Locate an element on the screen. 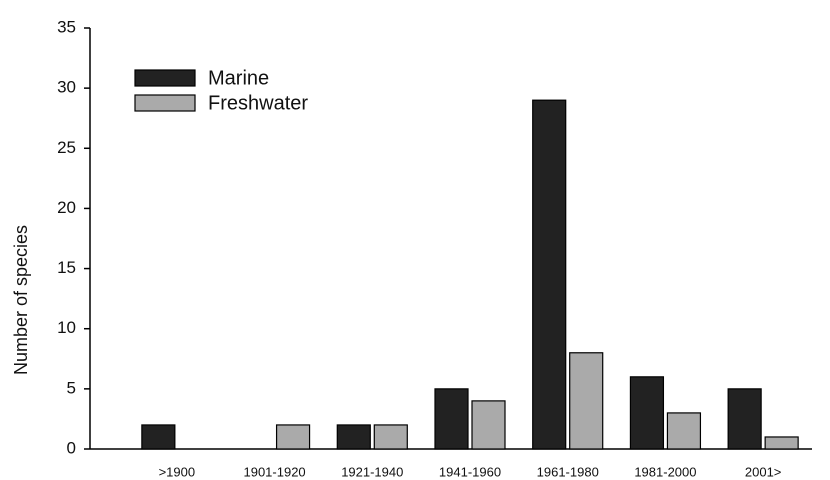 The width and height of the screenshot is (830, 480). x-tick-label: 1981-2000 is located at coordinates (665, 471).